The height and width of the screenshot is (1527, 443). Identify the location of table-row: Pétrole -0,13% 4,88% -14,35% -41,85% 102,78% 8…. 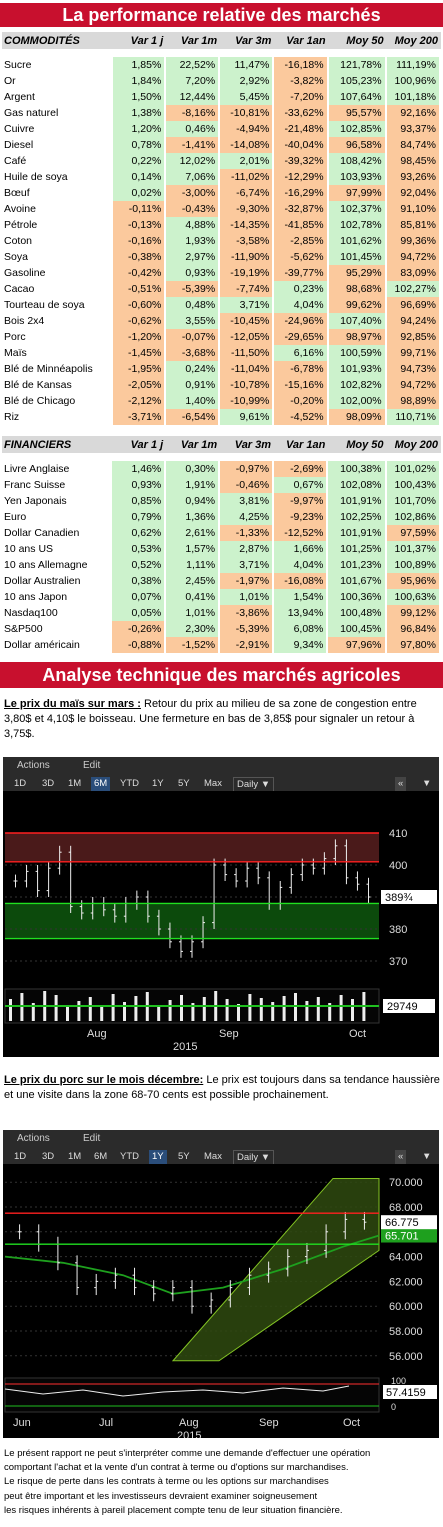
(221, 225).